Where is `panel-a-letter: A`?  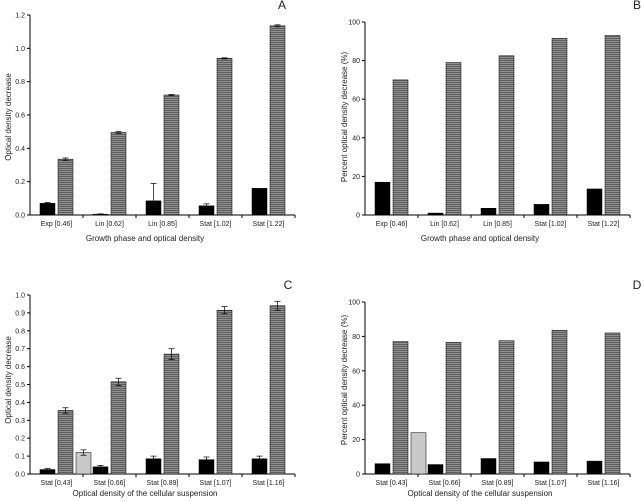
panel-a-letter: A is located at coordinates (282, 6).